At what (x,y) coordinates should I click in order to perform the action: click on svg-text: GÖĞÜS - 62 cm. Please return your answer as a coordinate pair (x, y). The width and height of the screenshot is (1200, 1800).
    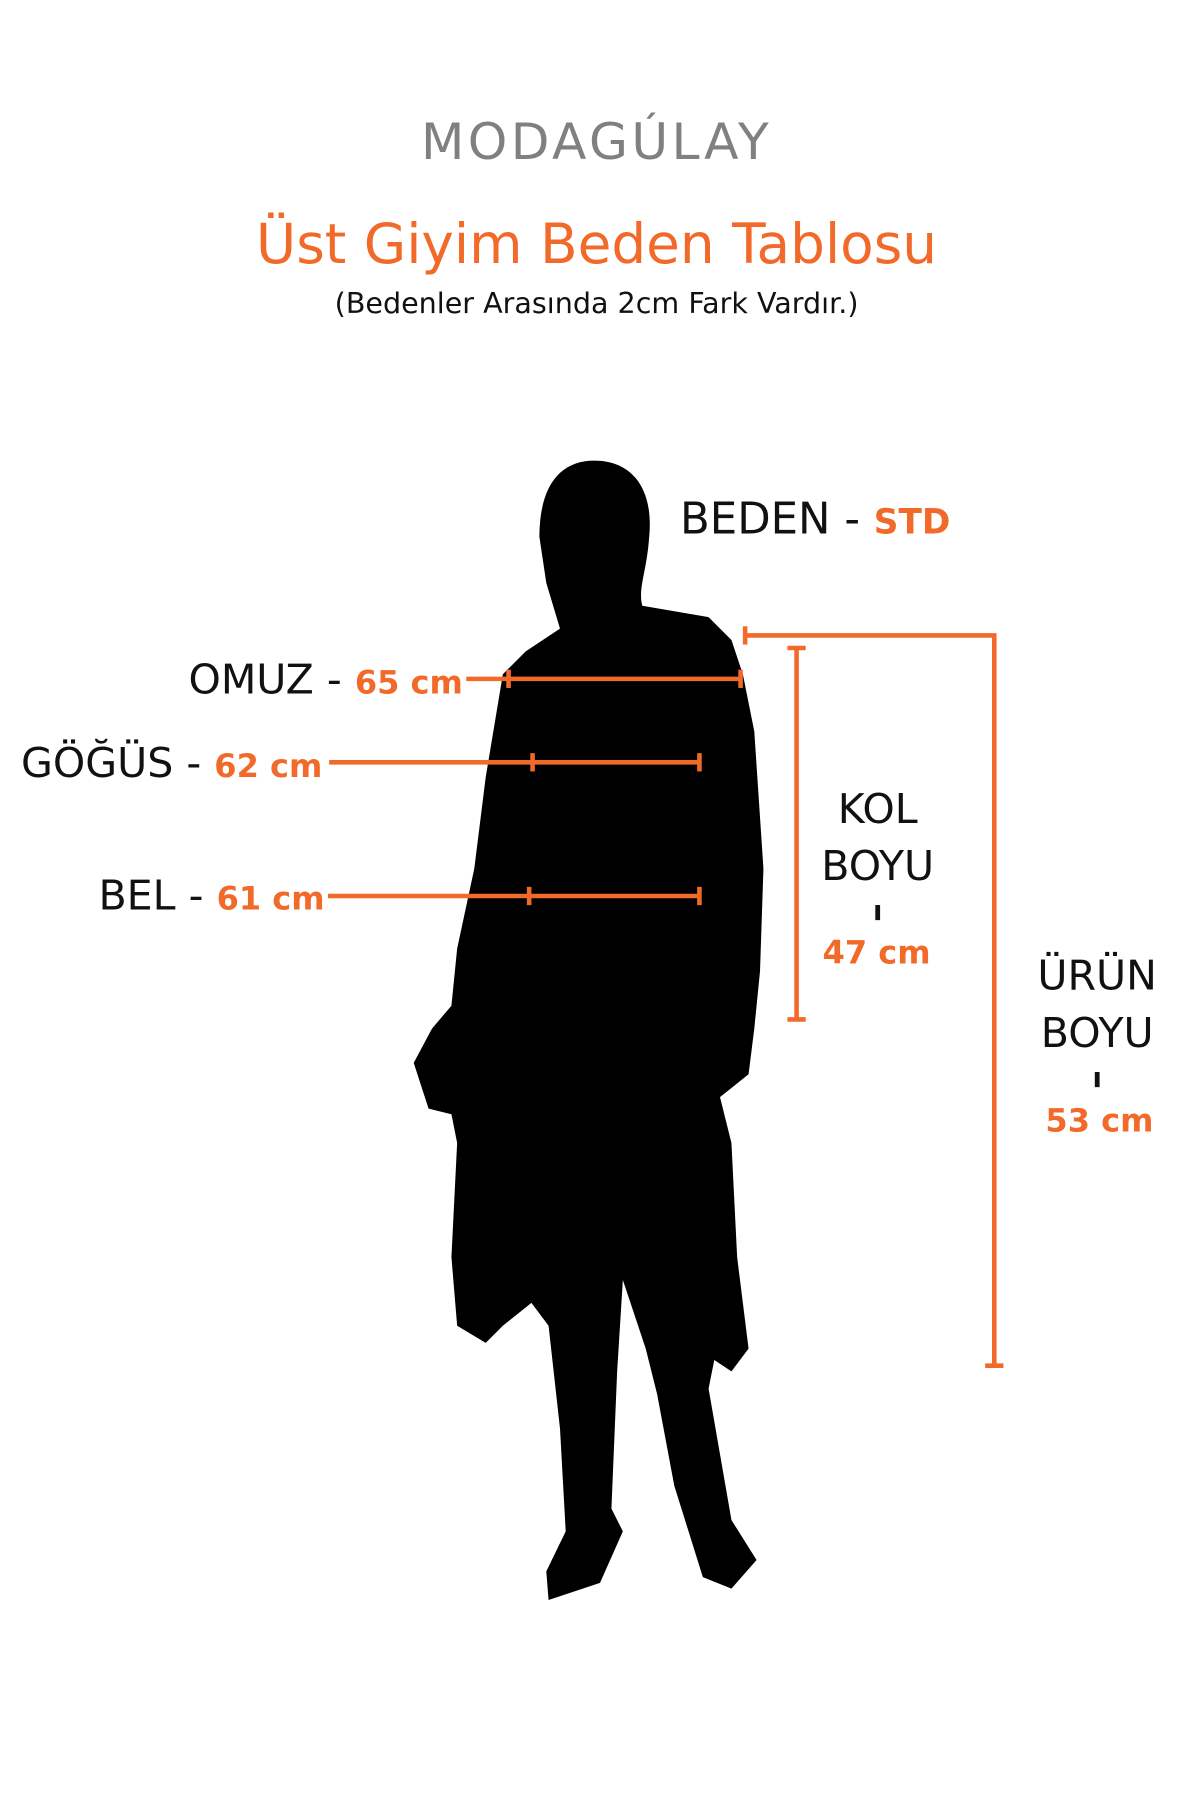
    Looking at the image, I should click on (171, 763).